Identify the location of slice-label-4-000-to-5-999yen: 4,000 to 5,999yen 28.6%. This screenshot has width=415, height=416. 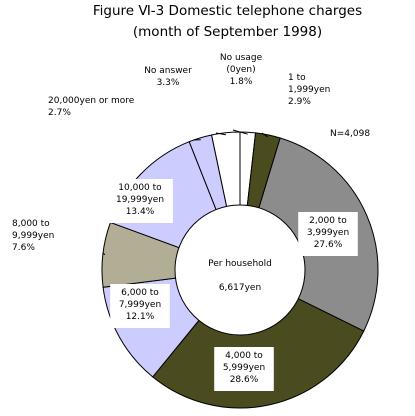
(244, 369).